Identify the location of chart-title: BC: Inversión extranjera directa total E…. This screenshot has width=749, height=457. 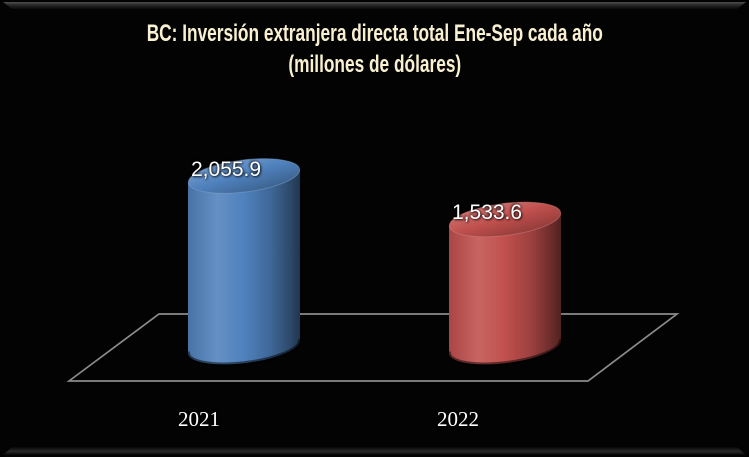
(374, 49).